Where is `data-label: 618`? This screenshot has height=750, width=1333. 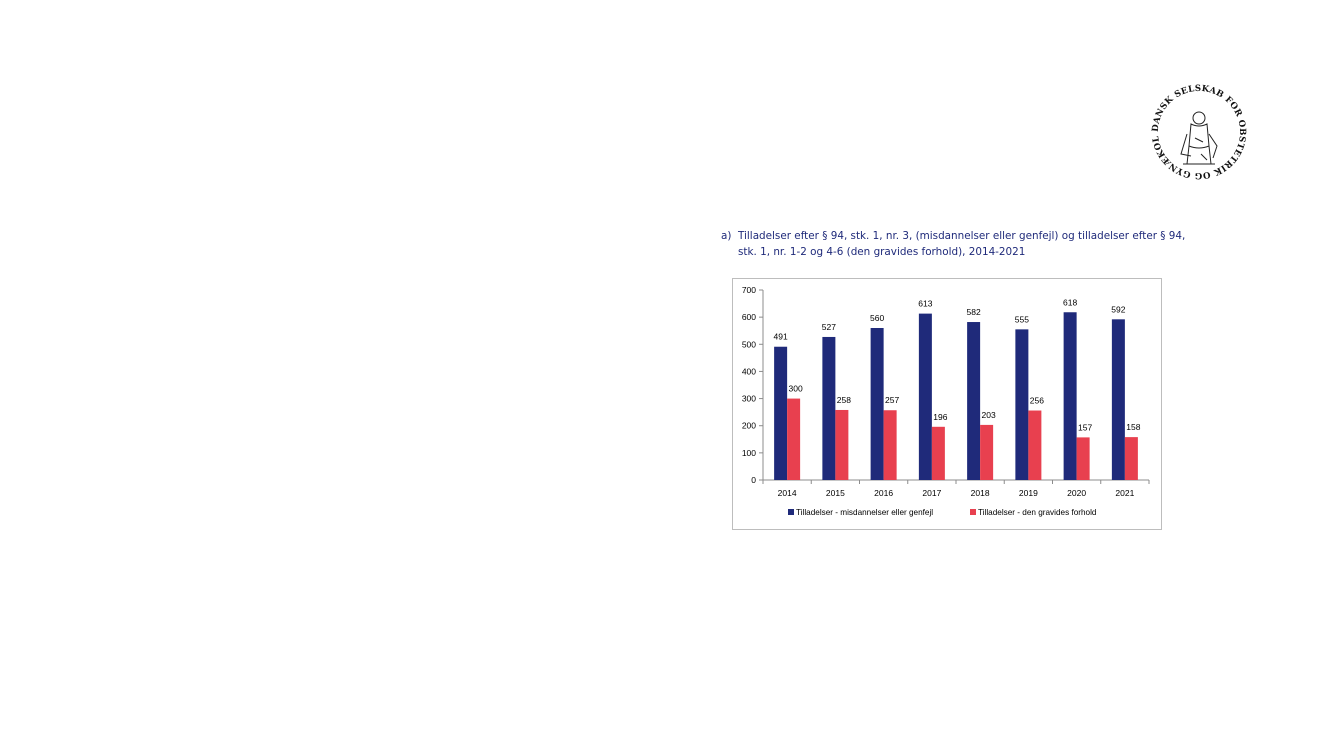
data-label: 618 is located at coordinates (1070, 302).